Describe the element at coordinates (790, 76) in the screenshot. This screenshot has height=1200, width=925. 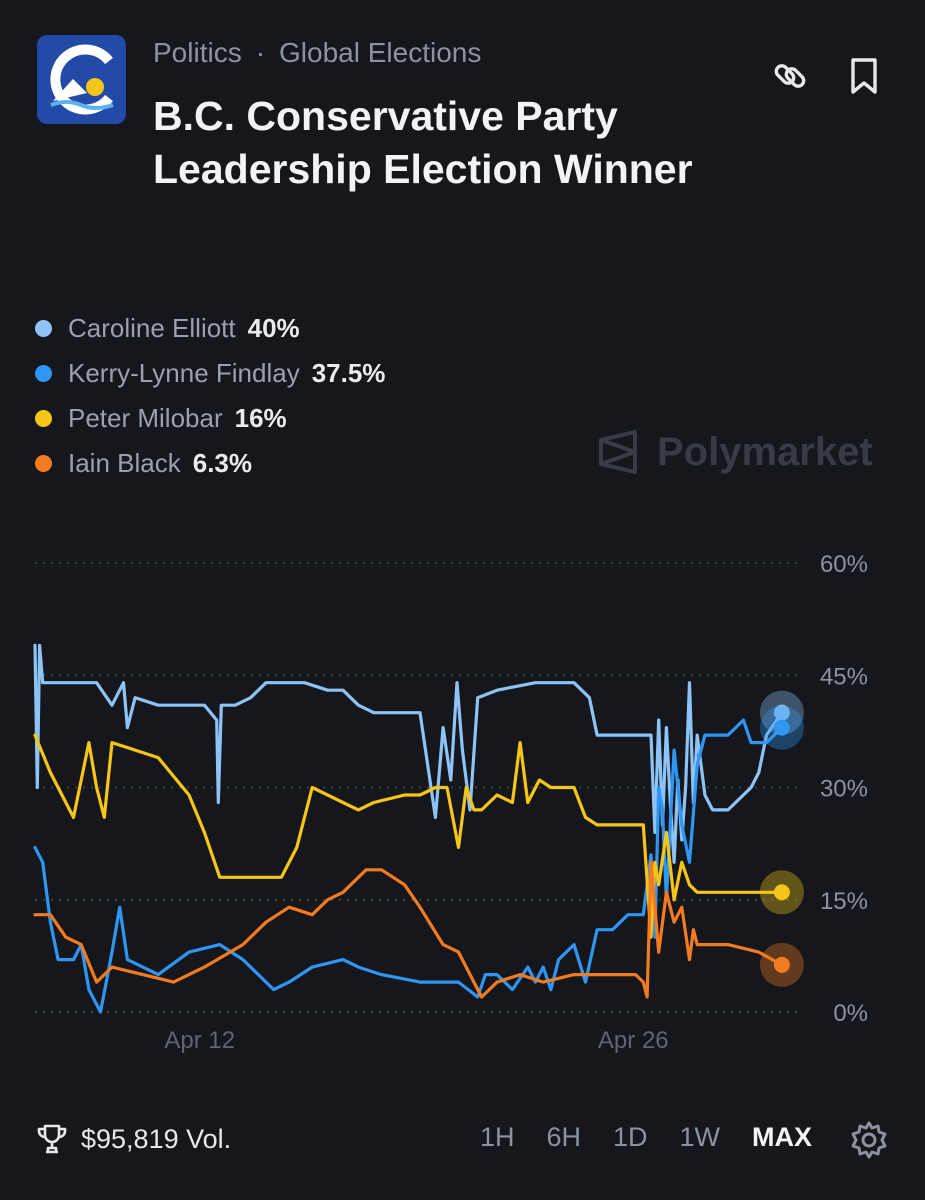
I see `link-icon` at that location.